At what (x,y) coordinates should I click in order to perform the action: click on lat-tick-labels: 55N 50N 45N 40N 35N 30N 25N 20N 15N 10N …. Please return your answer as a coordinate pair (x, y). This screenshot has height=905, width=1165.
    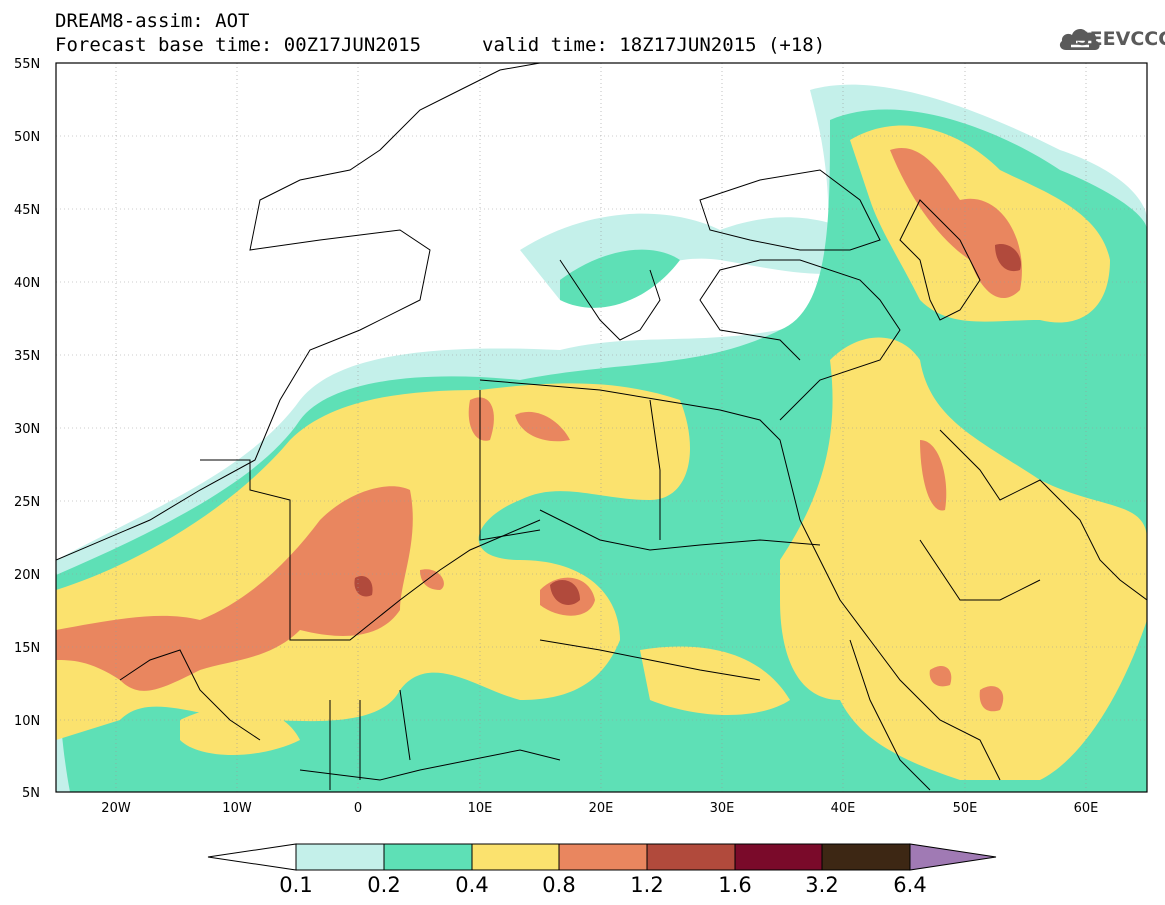
    Looking at the image, I should click on (27, 429).